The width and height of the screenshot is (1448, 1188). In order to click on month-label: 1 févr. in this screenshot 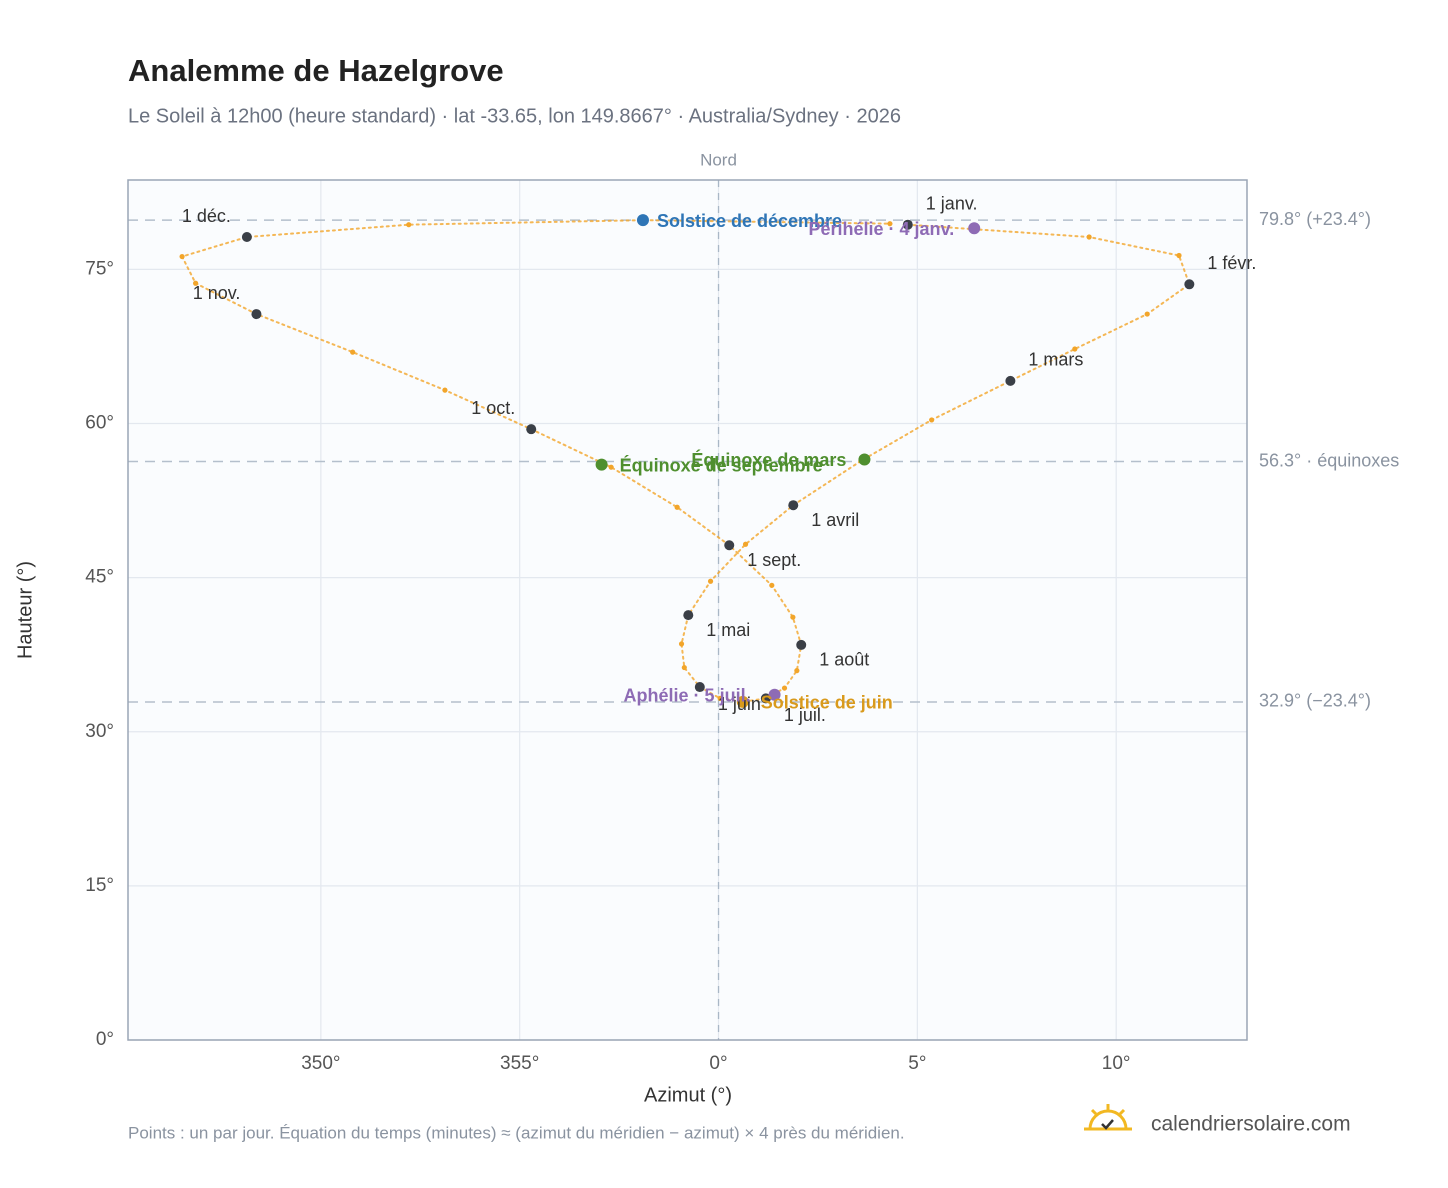, I will do `click(1231, 263)`.